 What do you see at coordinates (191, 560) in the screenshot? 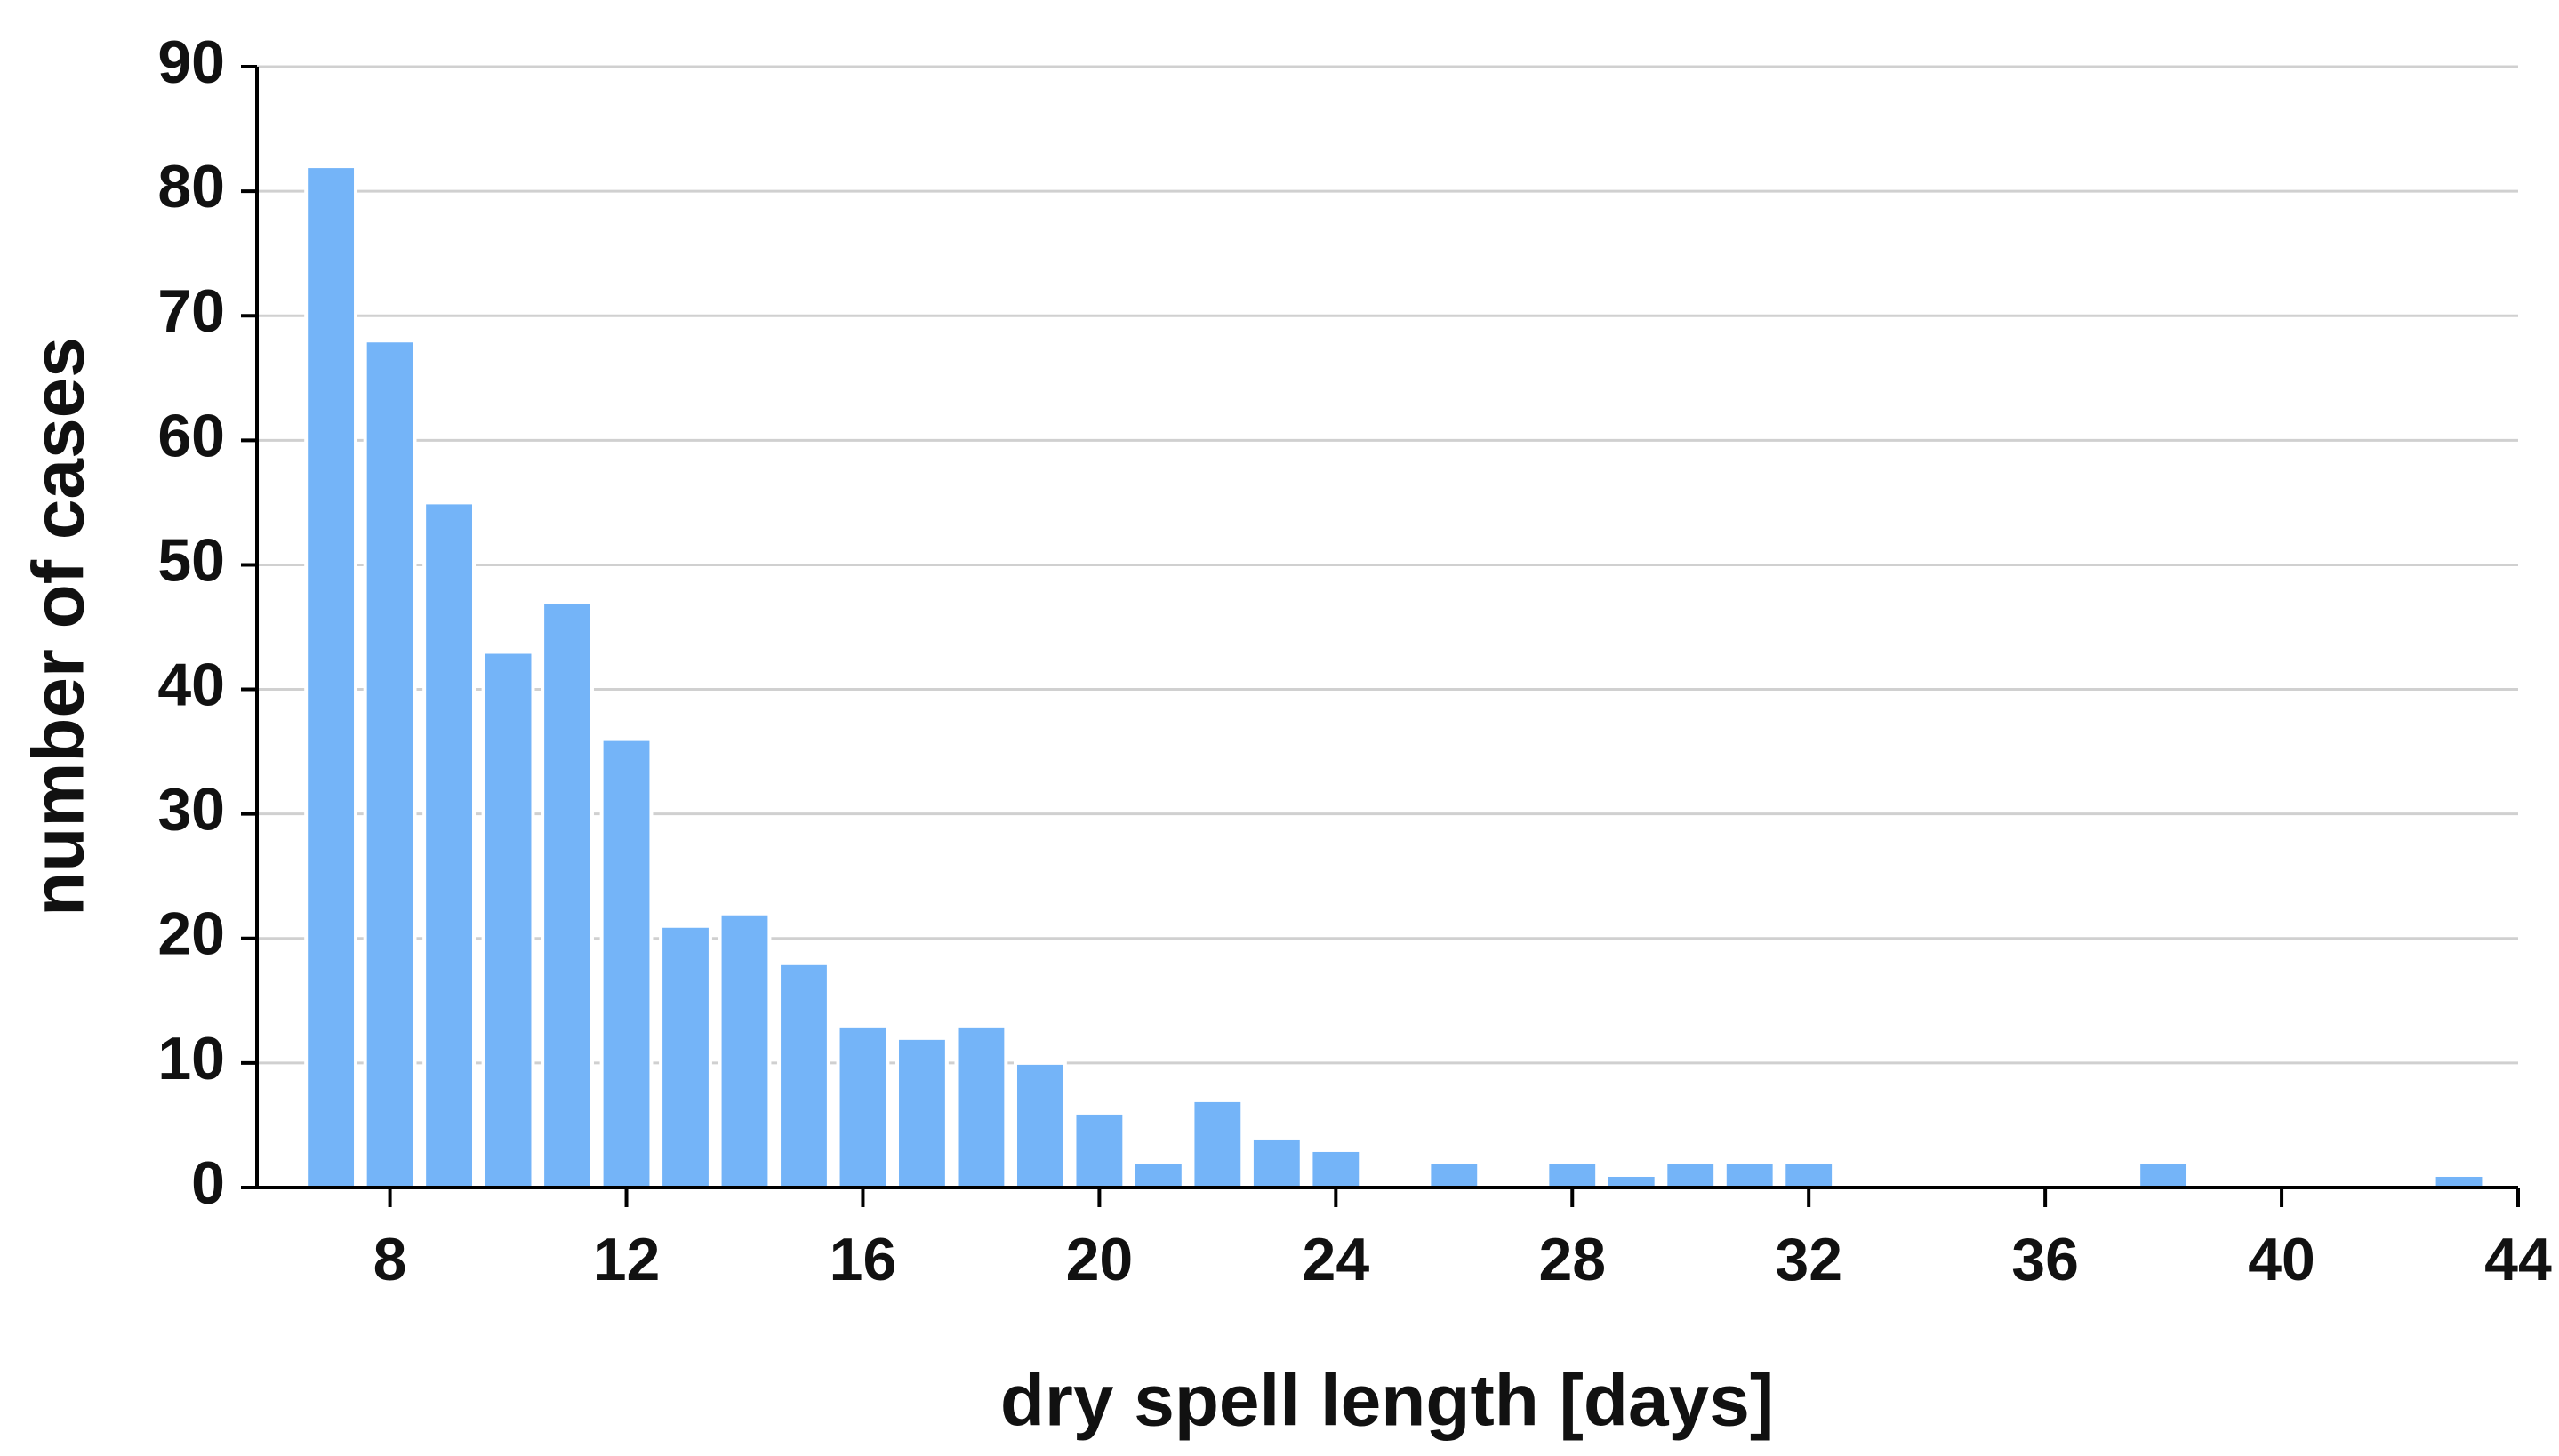
I see `y-tick-label: 50` at bounding box center [191, 560].